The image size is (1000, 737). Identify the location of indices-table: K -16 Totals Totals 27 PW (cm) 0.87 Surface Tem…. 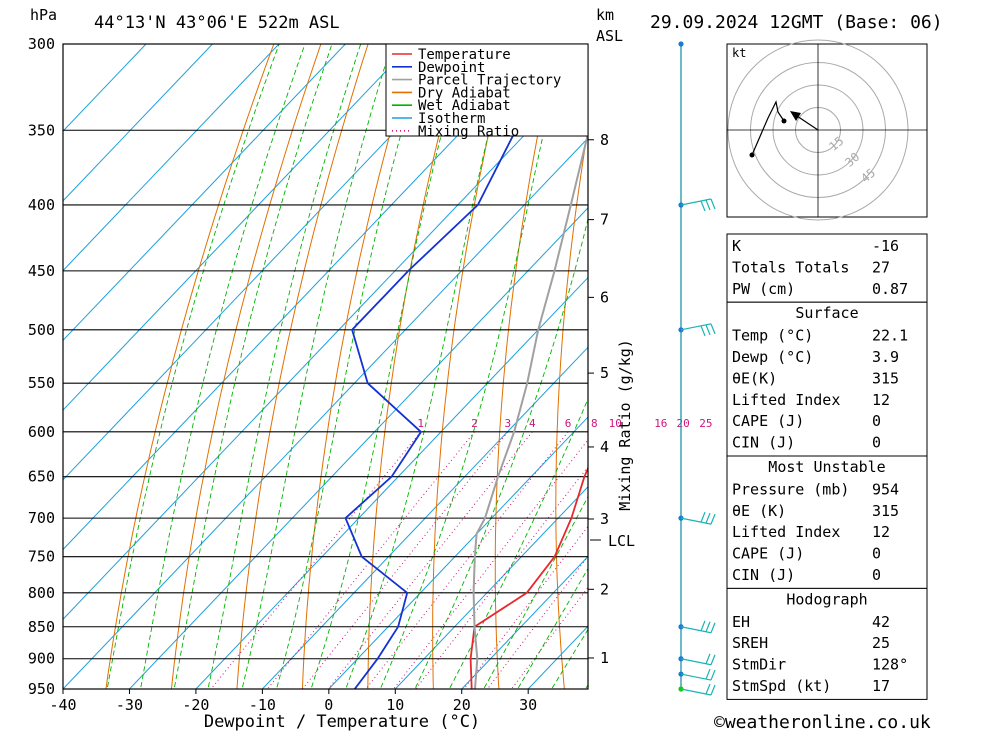
(827, 466).